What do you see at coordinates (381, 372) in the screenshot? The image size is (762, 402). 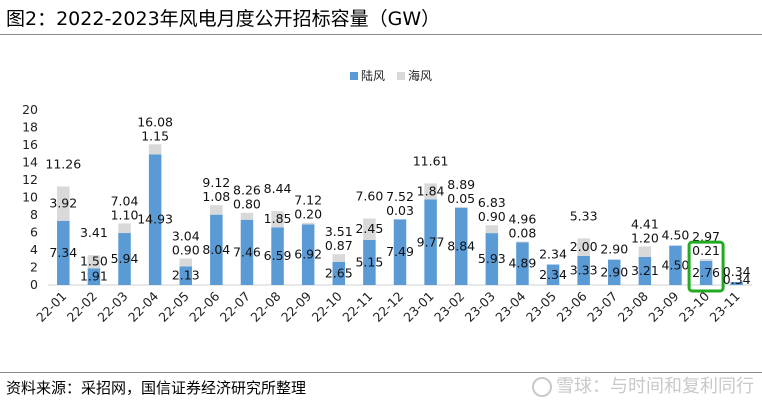 I see `bottom-rule` at bounding box center [381, 372].